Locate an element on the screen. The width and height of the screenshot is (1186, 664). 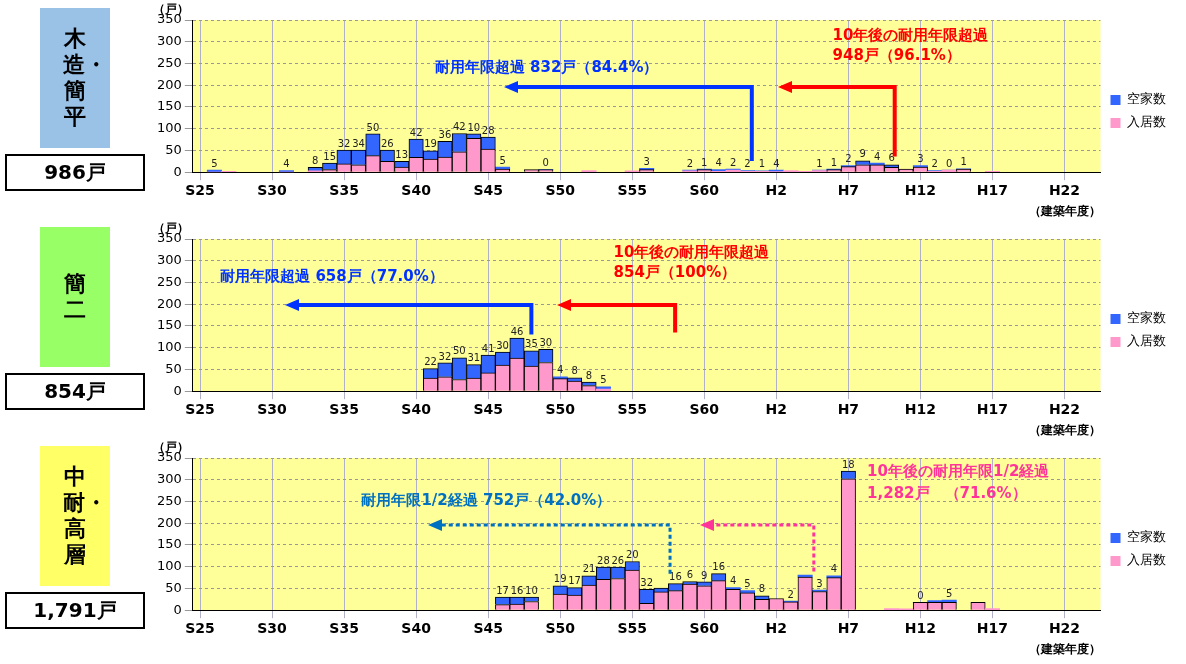
x-tick-label: H12 is located at coordinates (920, 628).